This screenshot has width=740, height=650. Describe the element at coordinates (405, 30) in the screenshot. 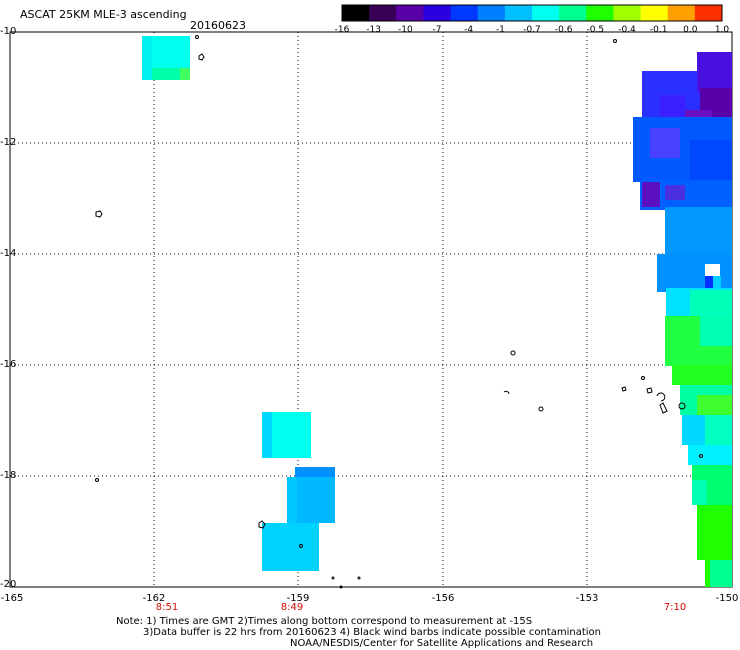

I see `colorbar-tick-label: -10` at that location.